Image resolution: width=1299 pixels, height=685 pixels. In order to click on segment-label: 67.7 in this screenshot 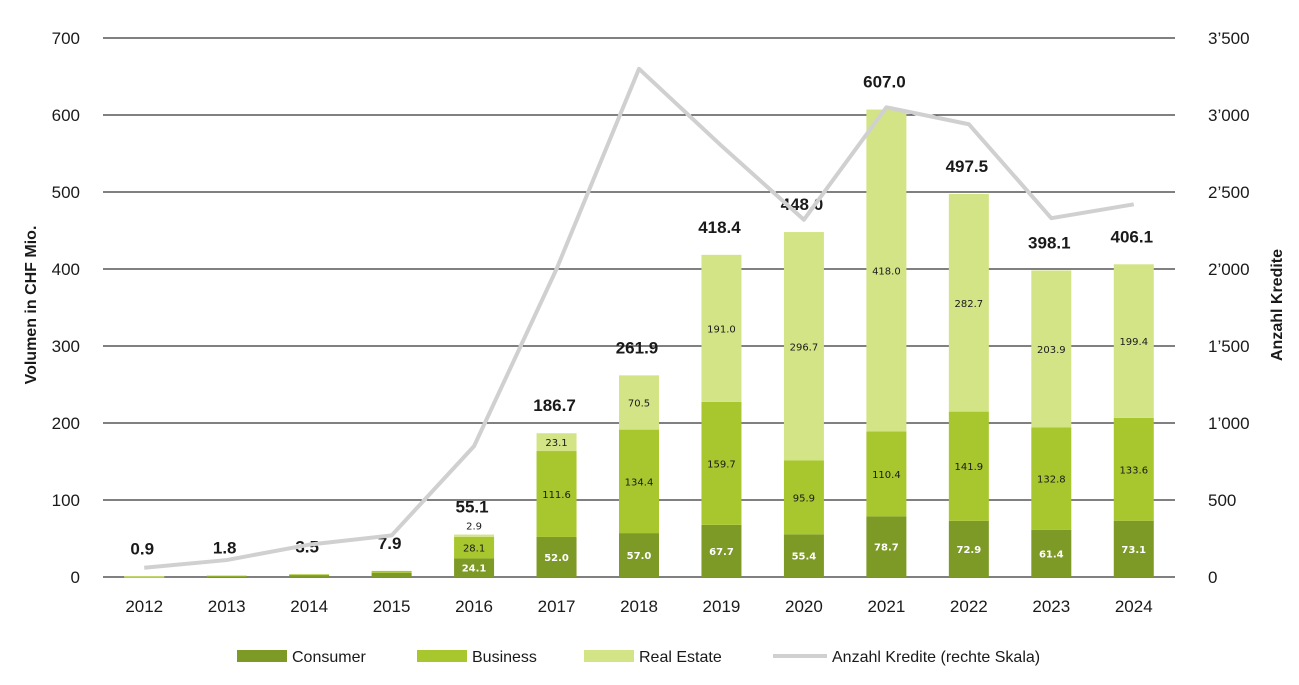, I will do `click(721, 552)`.